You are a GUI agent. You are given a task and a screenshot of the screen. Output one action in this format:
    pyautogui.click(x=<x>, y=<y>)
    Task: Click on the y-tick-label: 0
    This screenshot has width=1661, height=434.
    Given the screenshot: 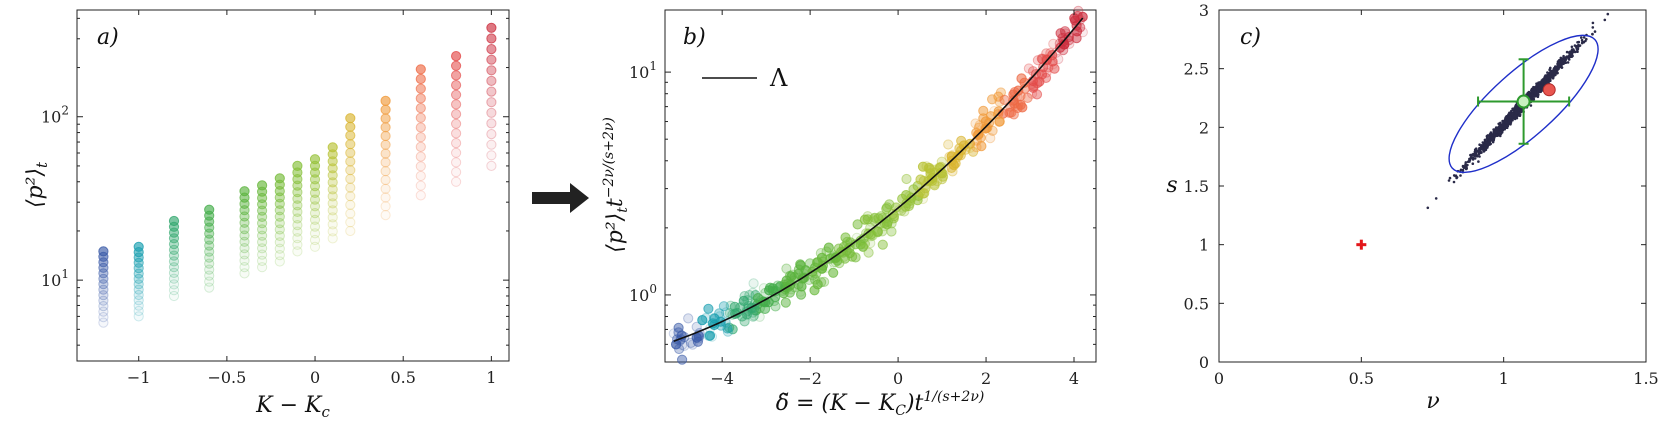 What is the action you would take?
    pyautogui.click(x=1204, y=362)
    